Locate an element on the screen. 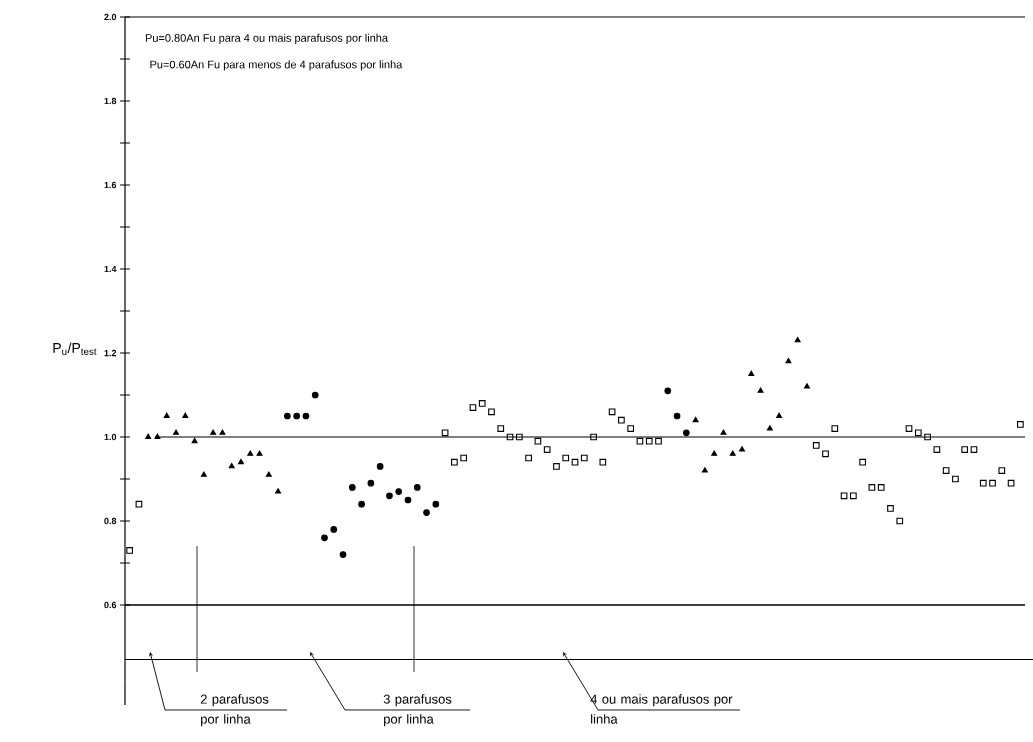  y-tick-label: 1.8 is located at coordinates (110, 101).